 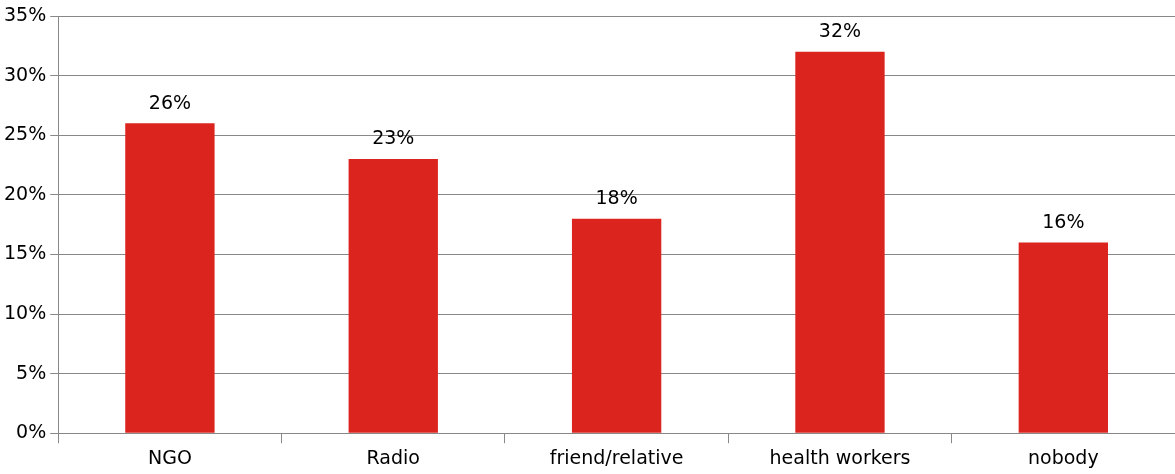 What do you see at coordinates (169, 456) in the screenshot?
I see `x-tick-label: NGO` at bounding box center [169, 456].